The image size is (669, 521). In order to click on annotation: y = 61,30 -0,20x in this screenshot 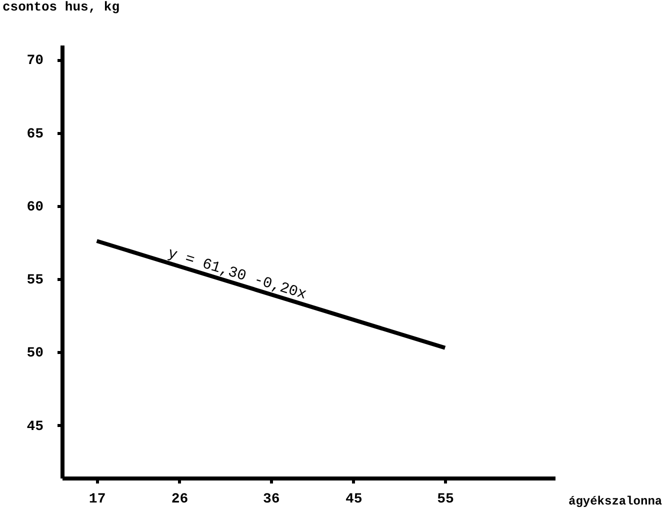, I will do `click(237, 274)`.